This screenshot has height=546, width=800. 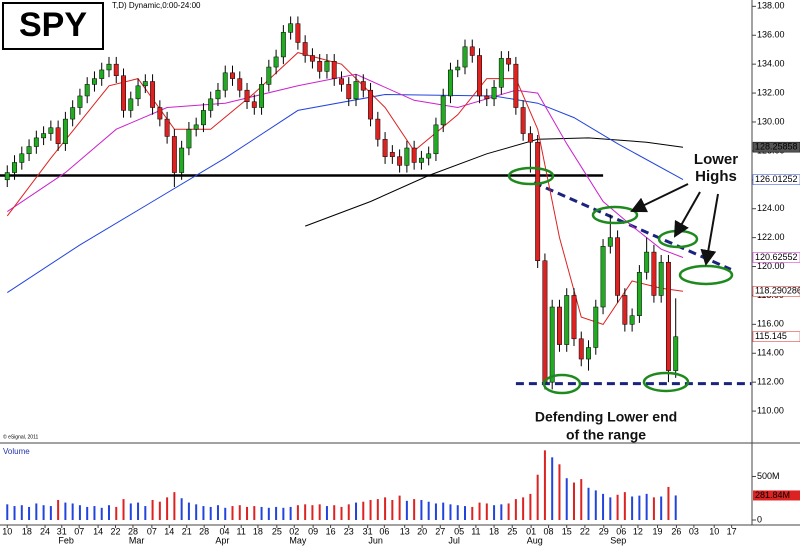 What do you see at coordinates (16, 451) in the screenshot?
I see `volume-label: Volume` at bounding box center [16, 451].